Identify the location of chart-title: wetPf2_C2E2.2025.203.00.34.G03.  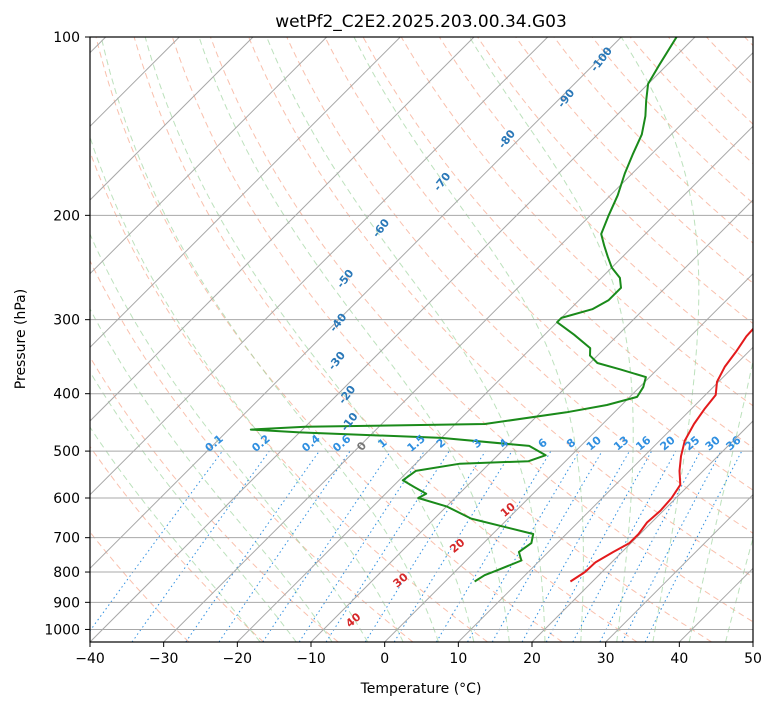
(421, 22).